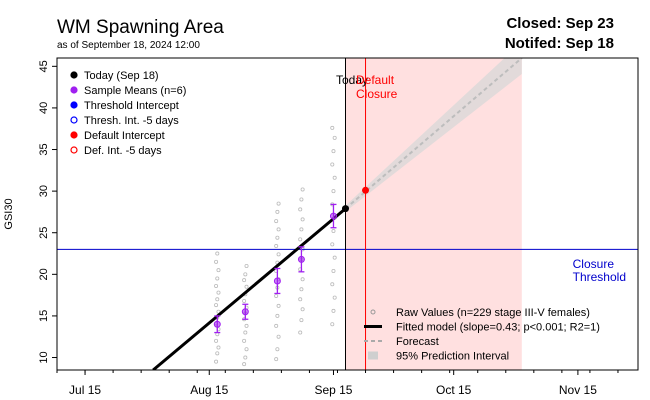 The height and width of the screenshot is (400, 650). Describe the element at coordinates (140, 27) in the screenshot. I see `chart-title: WM Spawning Area` at that location.